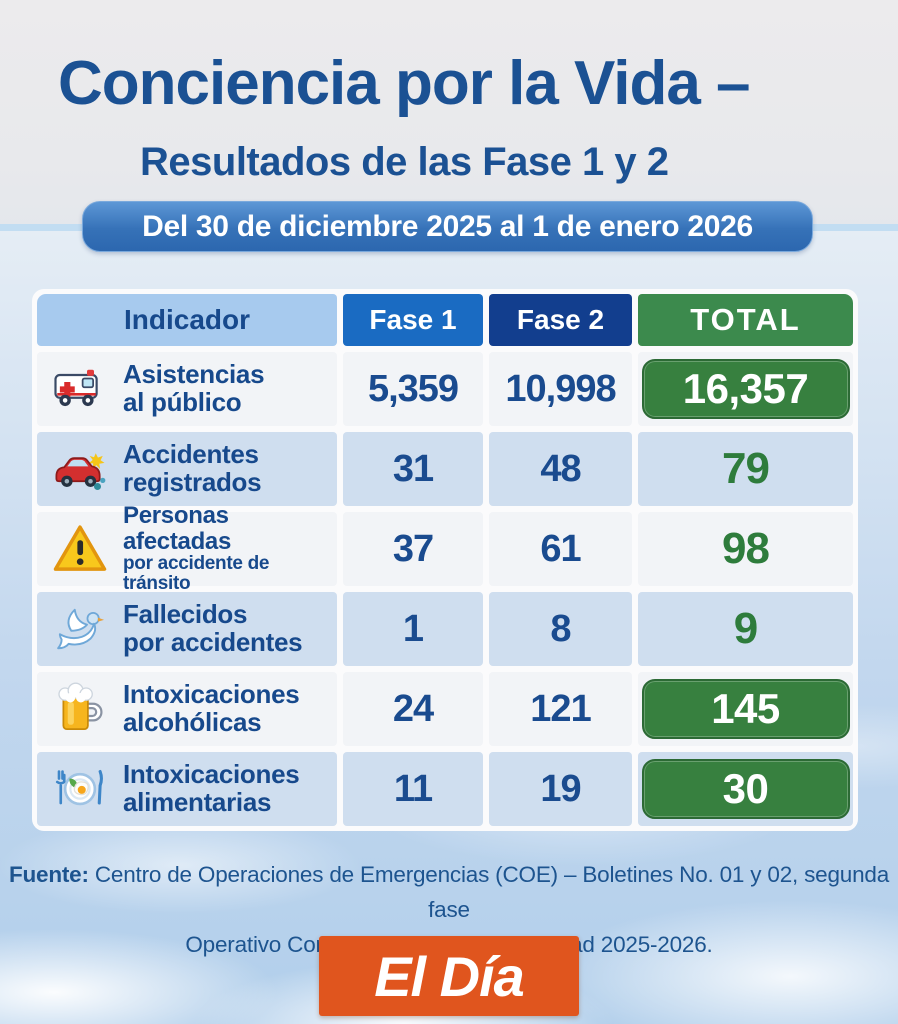  Describe the element at coordinates (413, 469) in the screenshot. I see `fase1-value: 31` at that location.